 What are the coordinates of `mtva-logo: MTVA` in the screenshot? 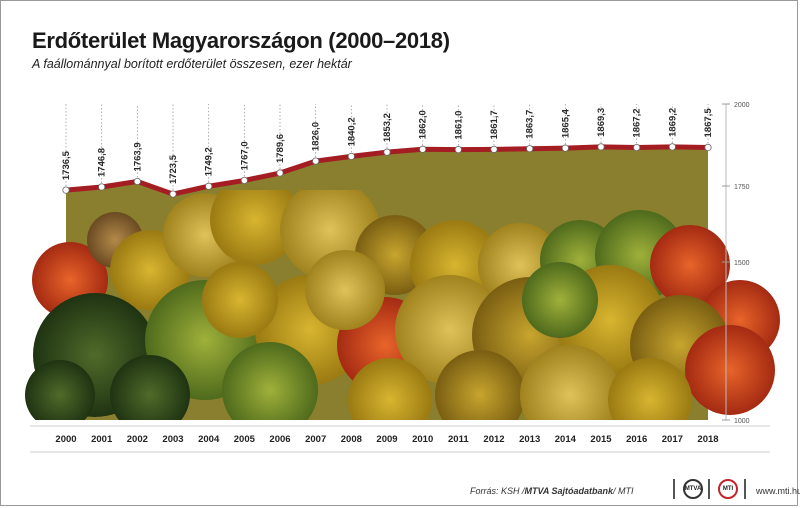 It's located at (693, 489).